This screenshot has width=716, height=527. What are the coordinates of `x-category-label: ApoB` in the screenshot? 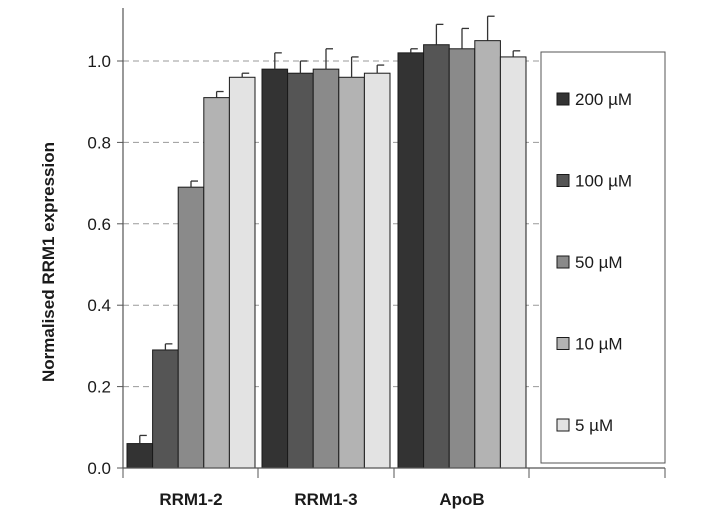 It's located at (461, 499).